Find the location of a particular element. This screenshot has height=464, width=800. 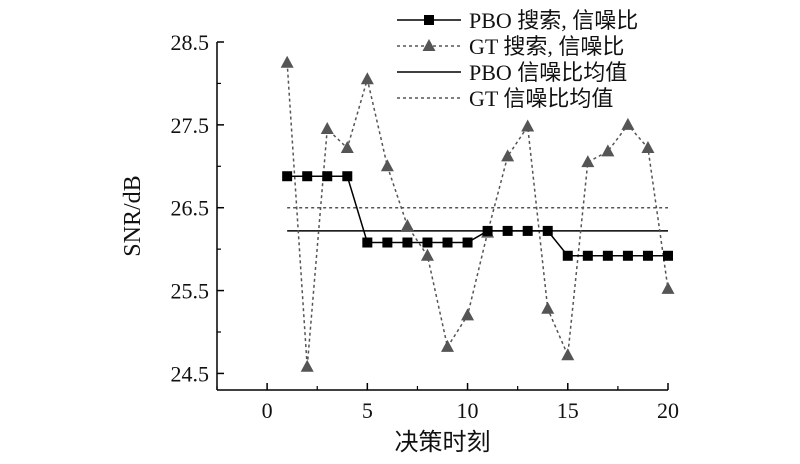

x-tick-label: 0 is located at coordinates (267, 410).